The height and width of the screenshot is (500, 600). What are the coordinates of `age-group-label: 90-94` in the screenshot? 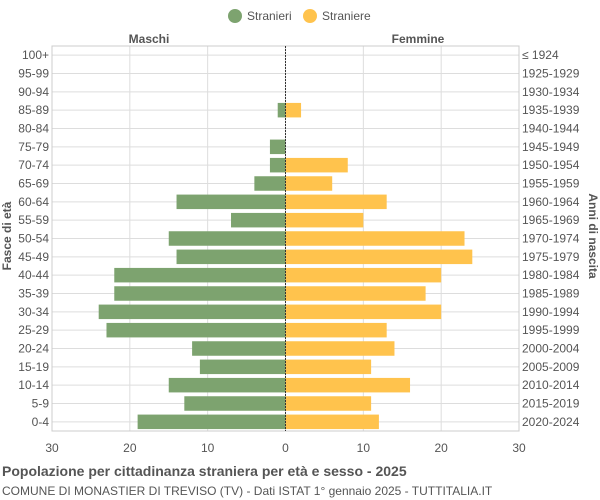 It's located at (33, 92).